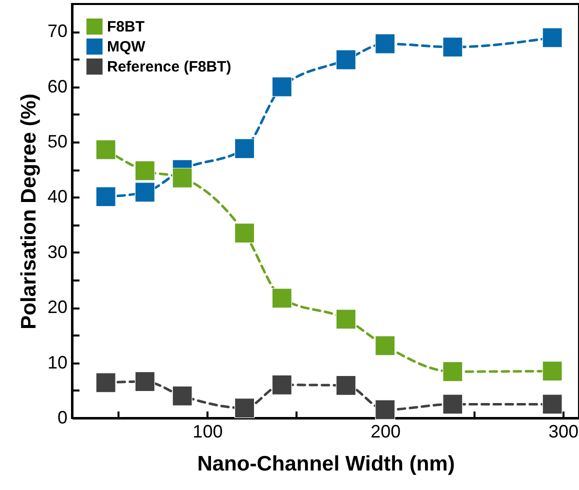 Image resolution: width=579 pixels, height=490 pixels. Describe the element at coordinates (57, 196) in the screenshot. I see `y-tick-label: 40` at that location.